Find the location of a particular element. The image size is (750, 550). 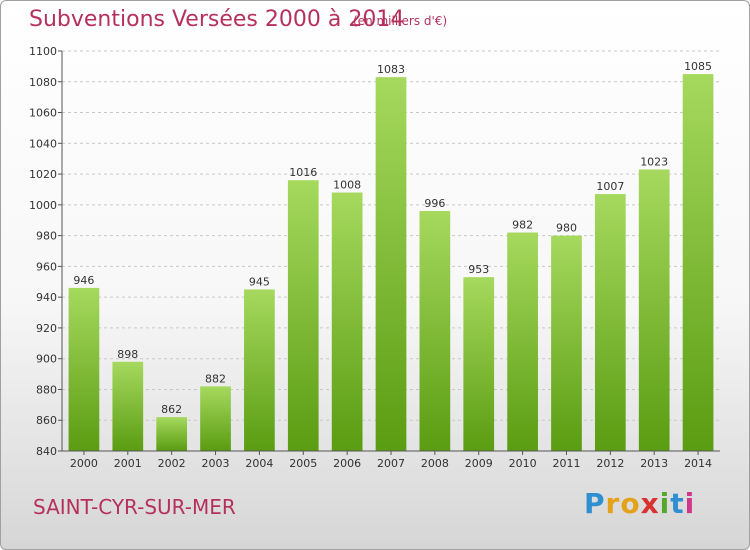

bar-2003 is located at coordinates (215, 418).